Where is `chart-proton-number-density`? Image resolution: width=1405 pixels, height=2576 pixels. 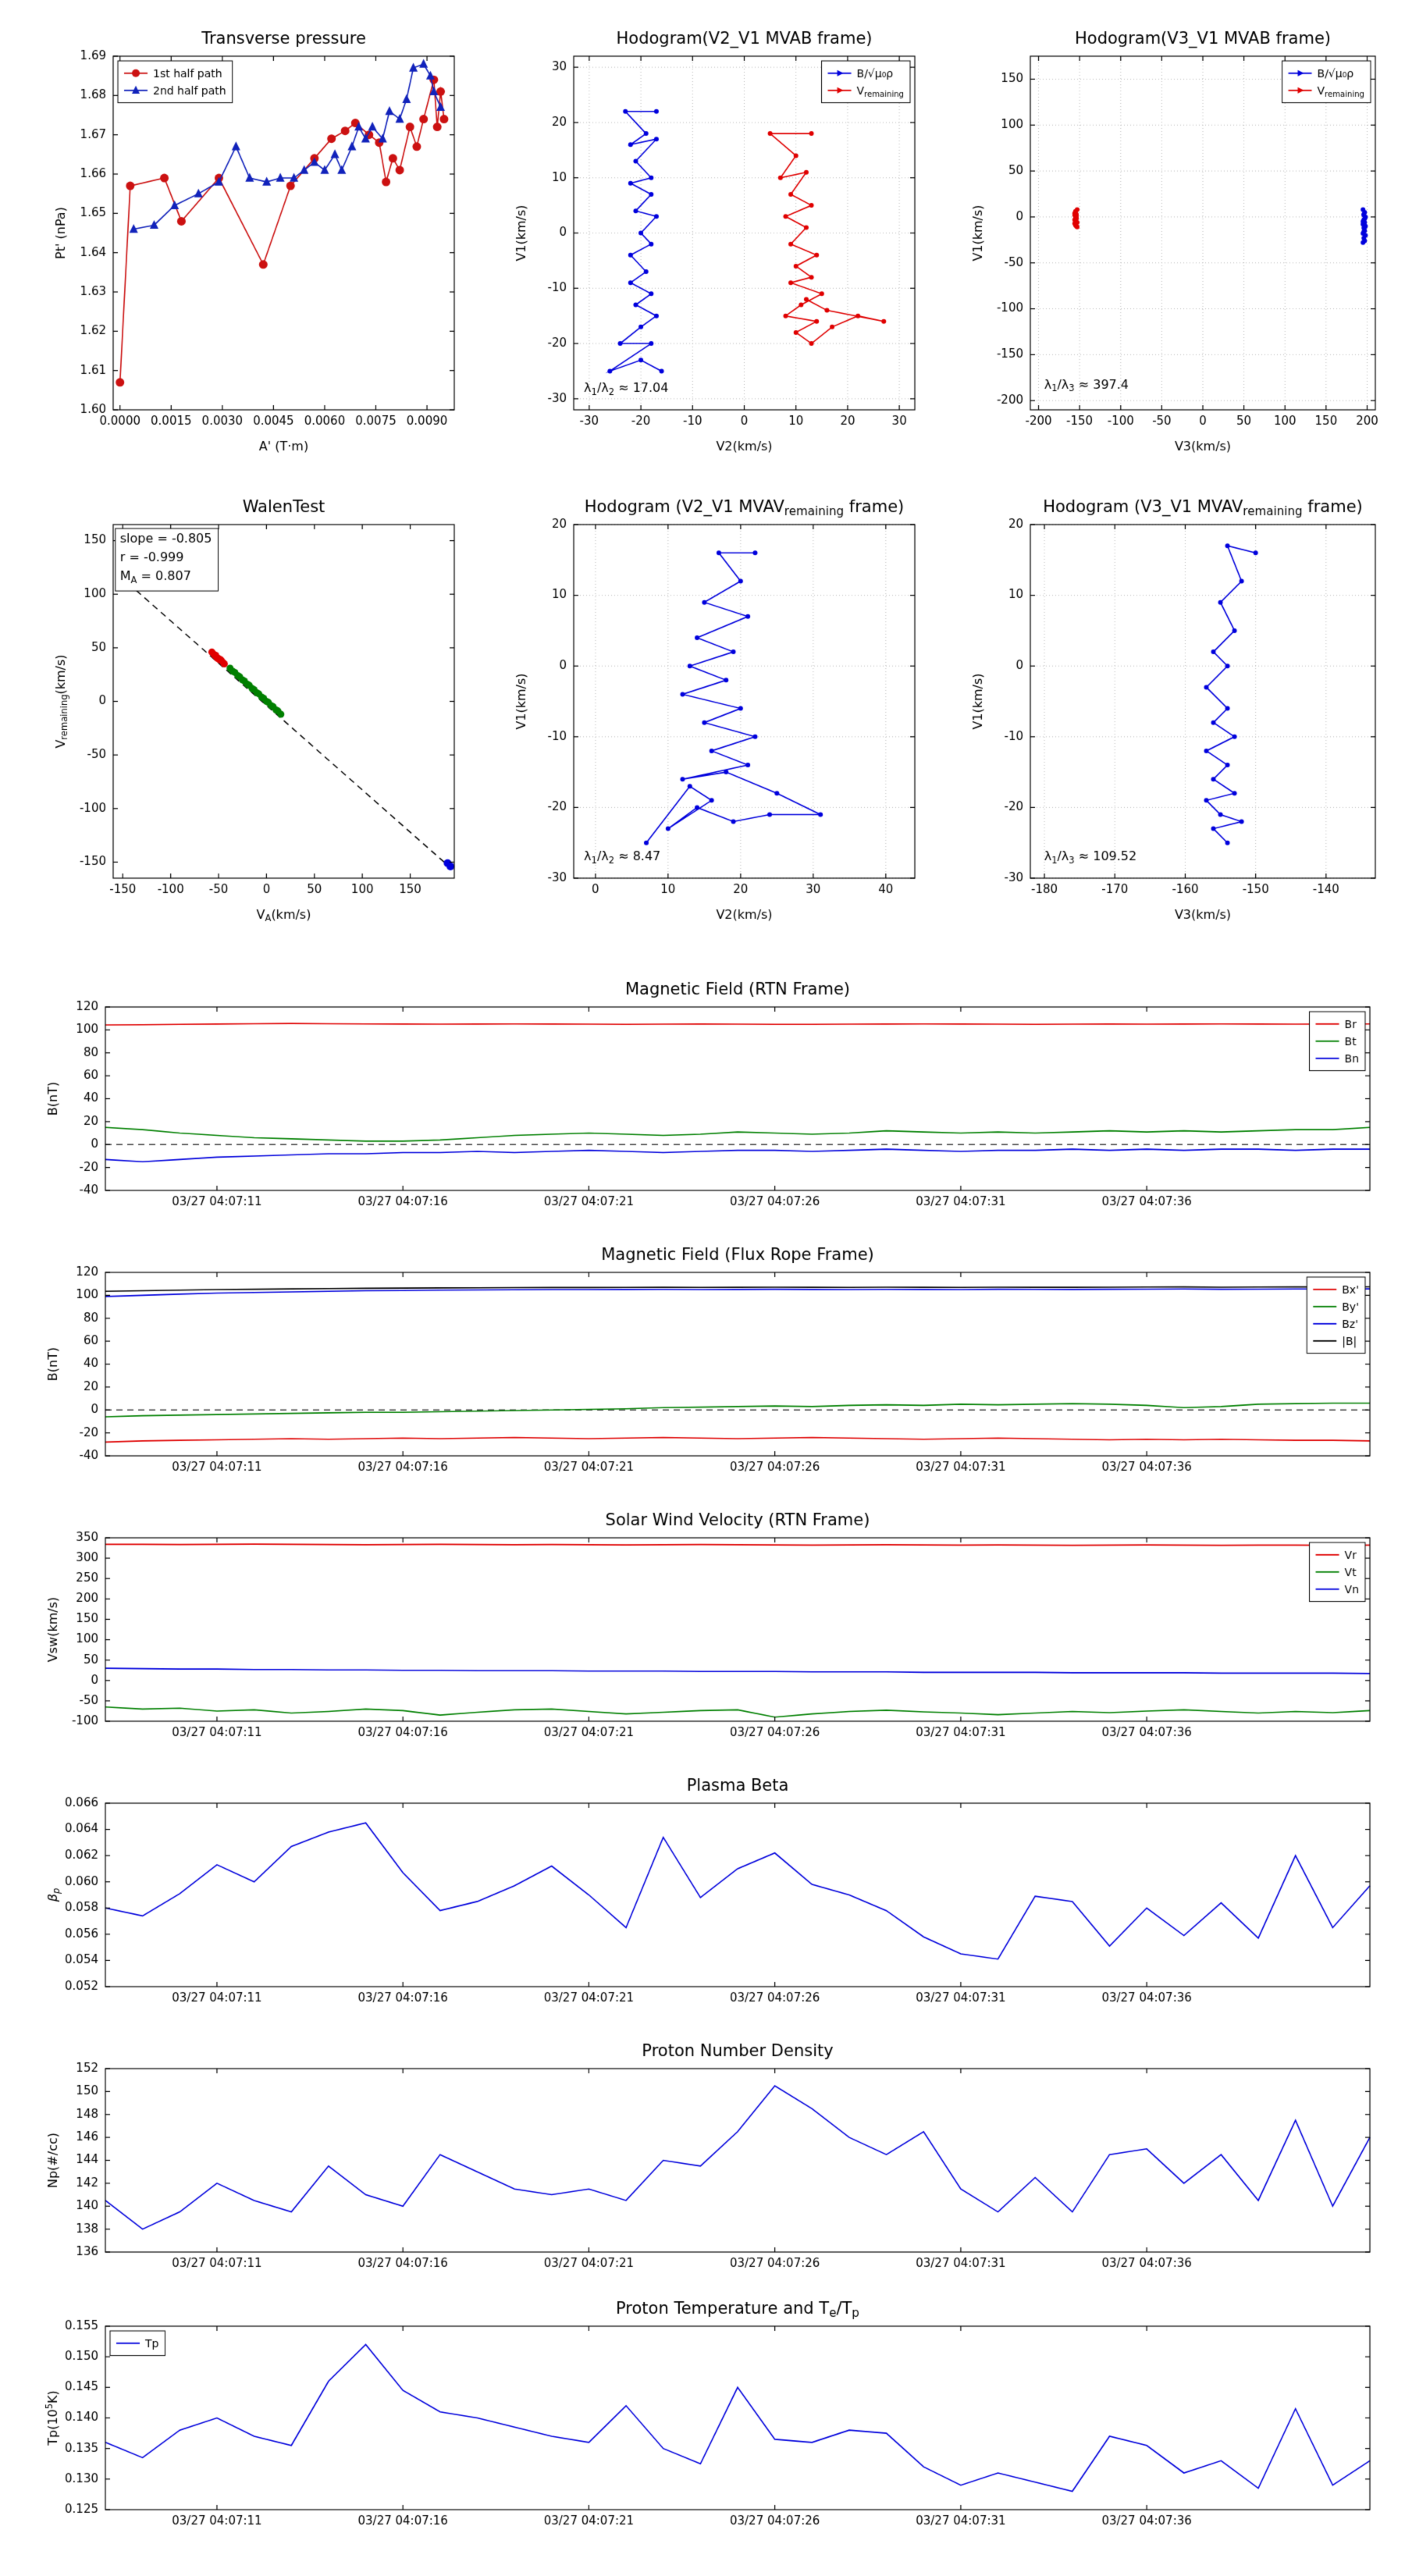 chart-proton-number-density is located at coordinates (710, 2162).